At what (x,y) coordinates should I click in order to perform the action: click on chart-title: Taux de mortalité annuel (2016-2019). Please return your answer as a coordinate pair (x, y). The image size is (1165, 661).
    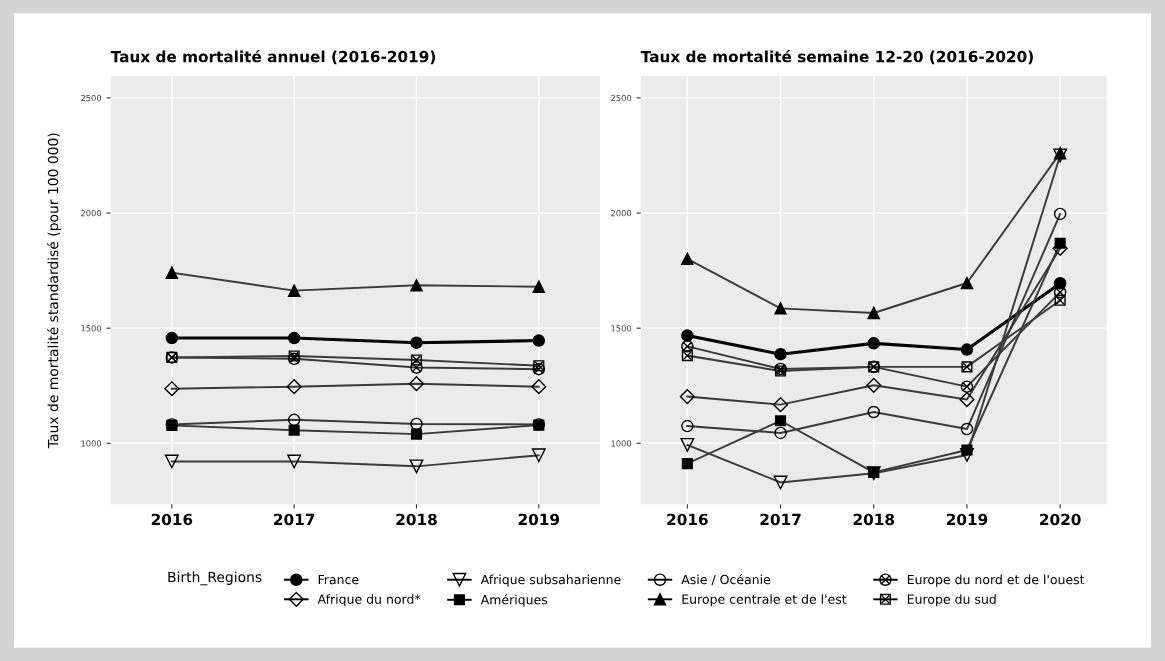
    Looking at the image, I should click on (273, 57).